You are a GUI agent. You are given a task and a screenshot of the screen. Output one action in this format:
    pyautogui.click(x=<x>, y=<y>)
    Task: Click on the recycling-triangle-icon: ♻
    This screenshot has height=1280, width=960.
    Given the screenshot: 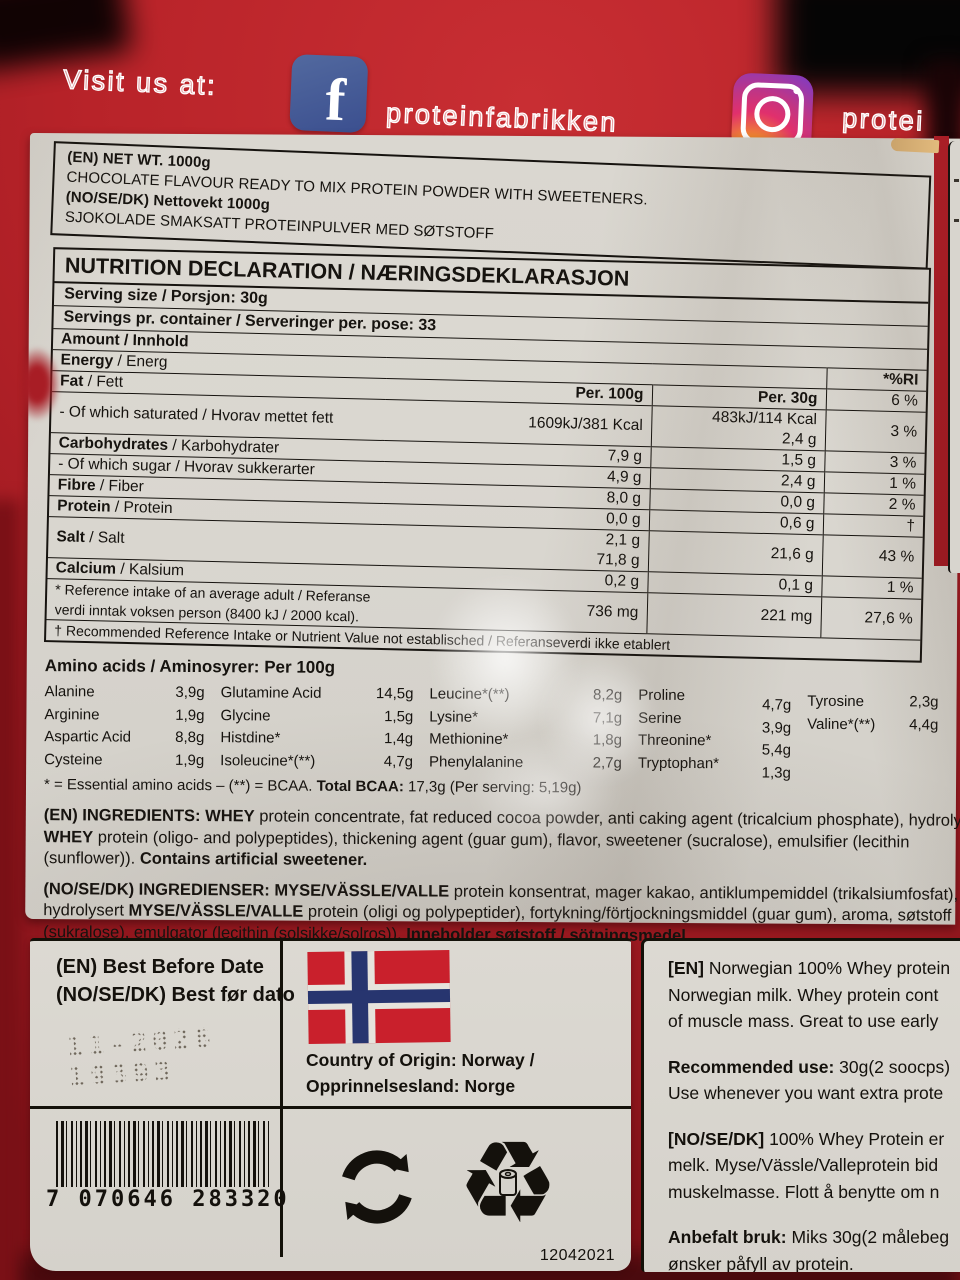 What is the action you would take?
    pyautogui.click(x=508, y=1186)
    